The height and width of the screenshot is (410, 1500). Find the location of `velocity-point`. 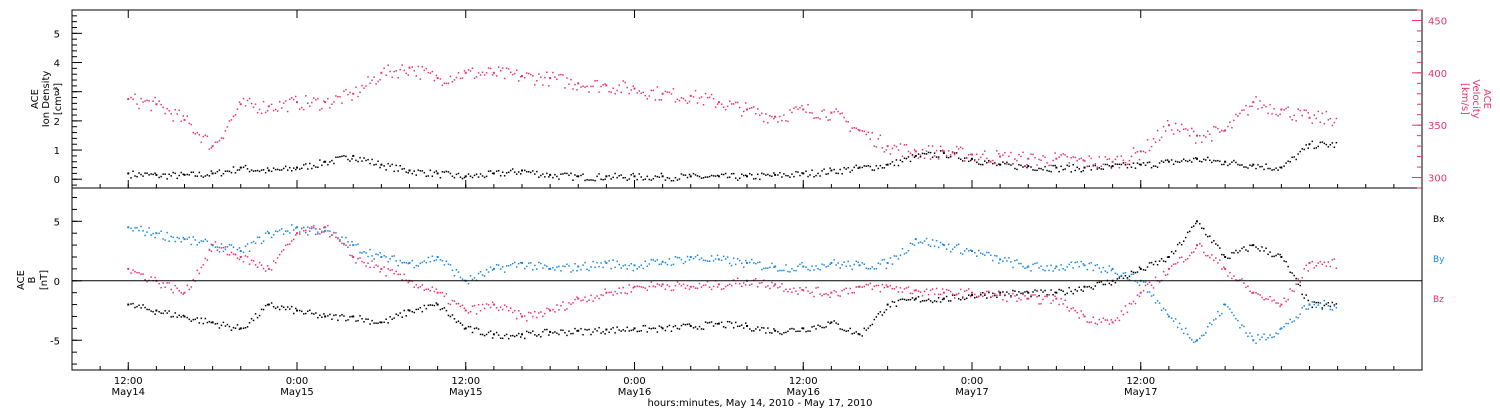

velocity-point is located at coordinates (578, 83).